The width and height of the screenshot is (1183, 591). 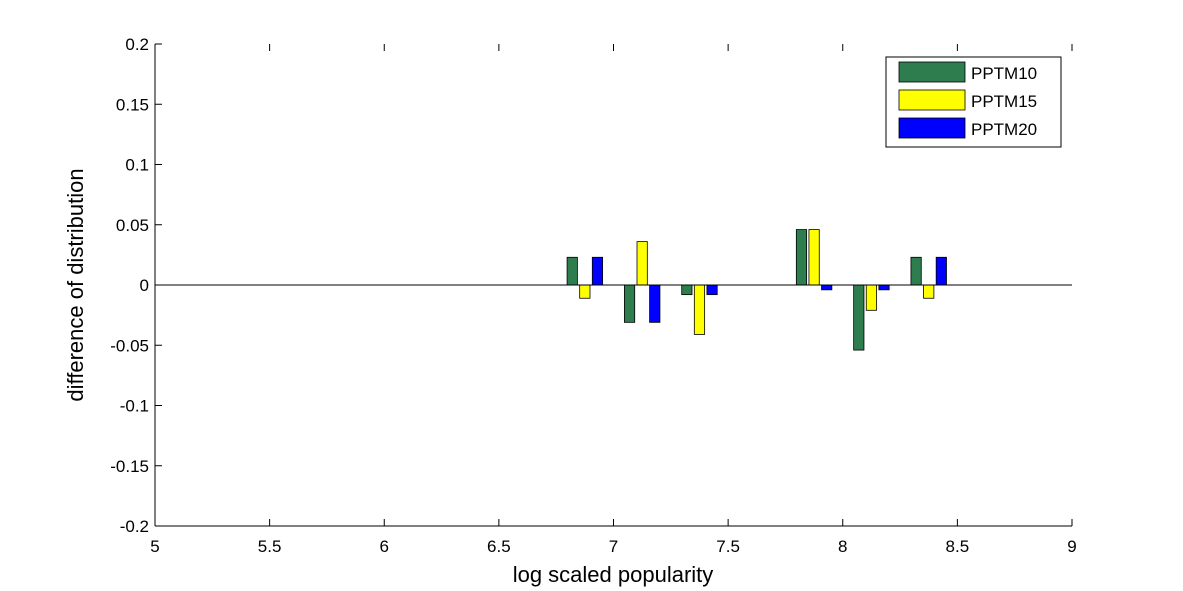 What do you see at coordinates (499, 546) in the screenshot?
I see `x-tick-label: 6.5` at bounding box center [499, 546].